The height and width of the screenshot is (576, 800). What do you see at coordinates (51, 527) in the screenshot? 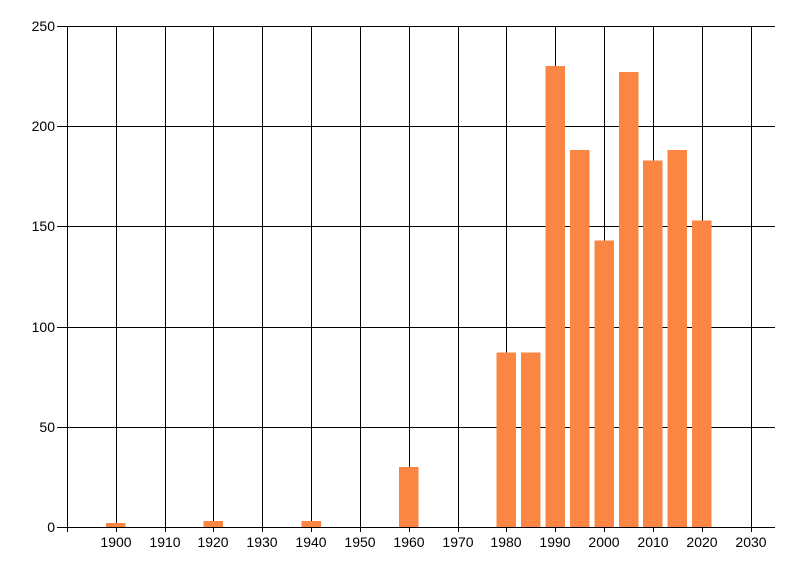
I see `y-tick-label: 0` at bounding box center [51, 527].